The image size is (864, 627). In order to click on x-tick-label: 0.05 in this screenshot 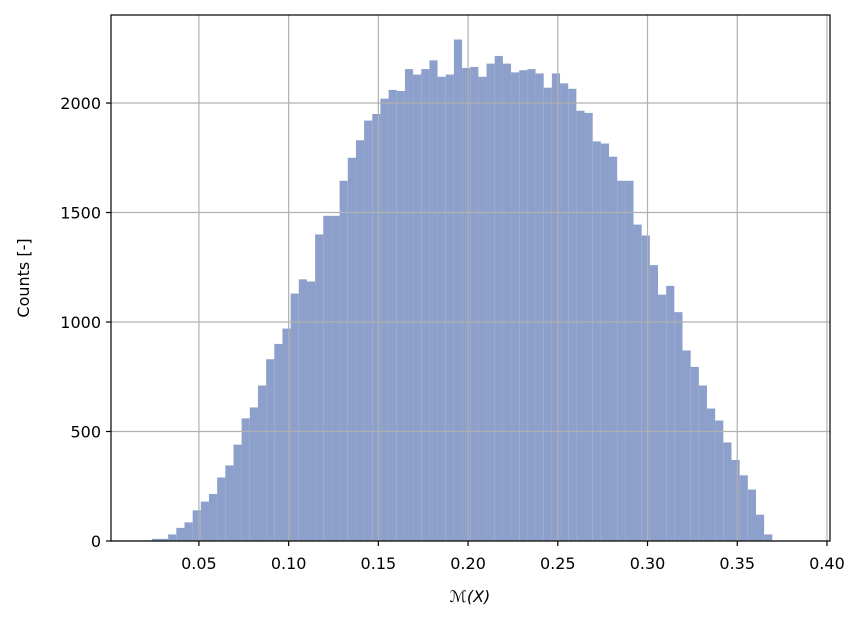, I will do `click(199, 563)`.